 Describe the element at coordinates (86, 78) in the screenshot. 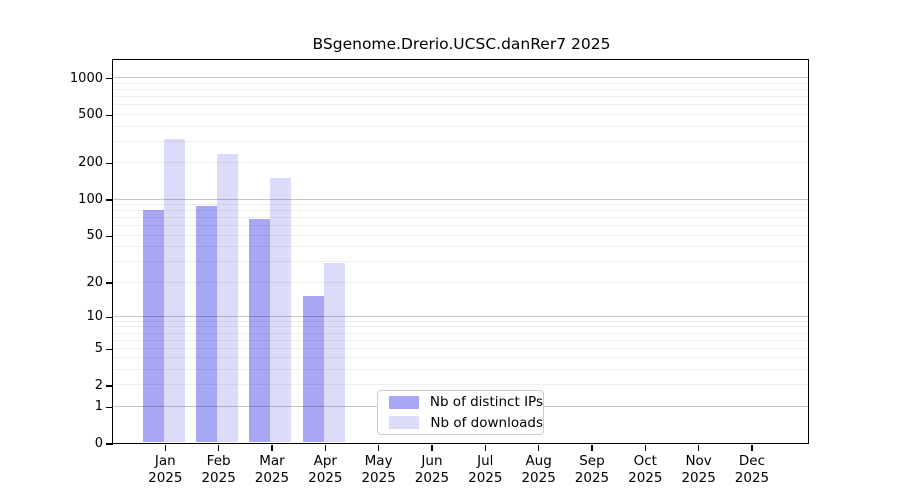

I see `y-tick-label: 1000` at that location.